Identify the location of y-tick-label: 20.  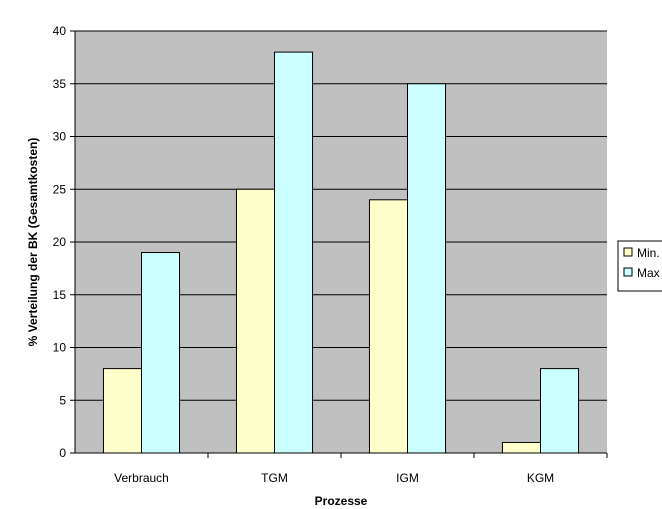
(60, 242).